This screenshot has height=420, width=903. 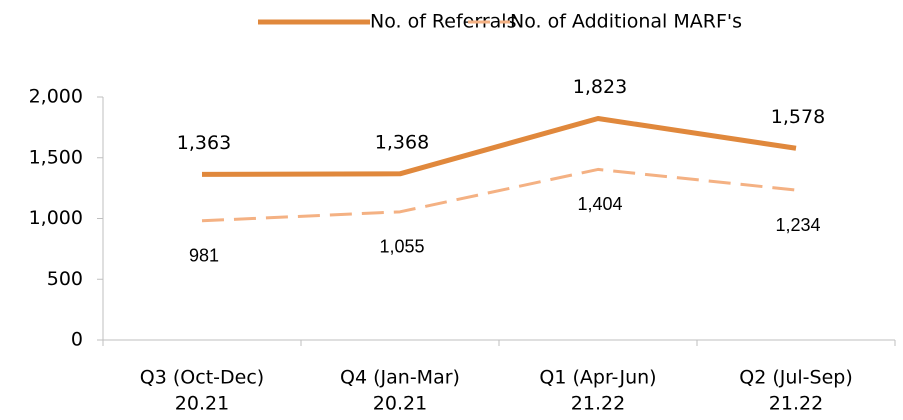 What do you see at coordinates (202, 378) in the screenshot?
I see `x-tick-label: Q3 (Oct-Dec)` at bounding box center [202, 378].